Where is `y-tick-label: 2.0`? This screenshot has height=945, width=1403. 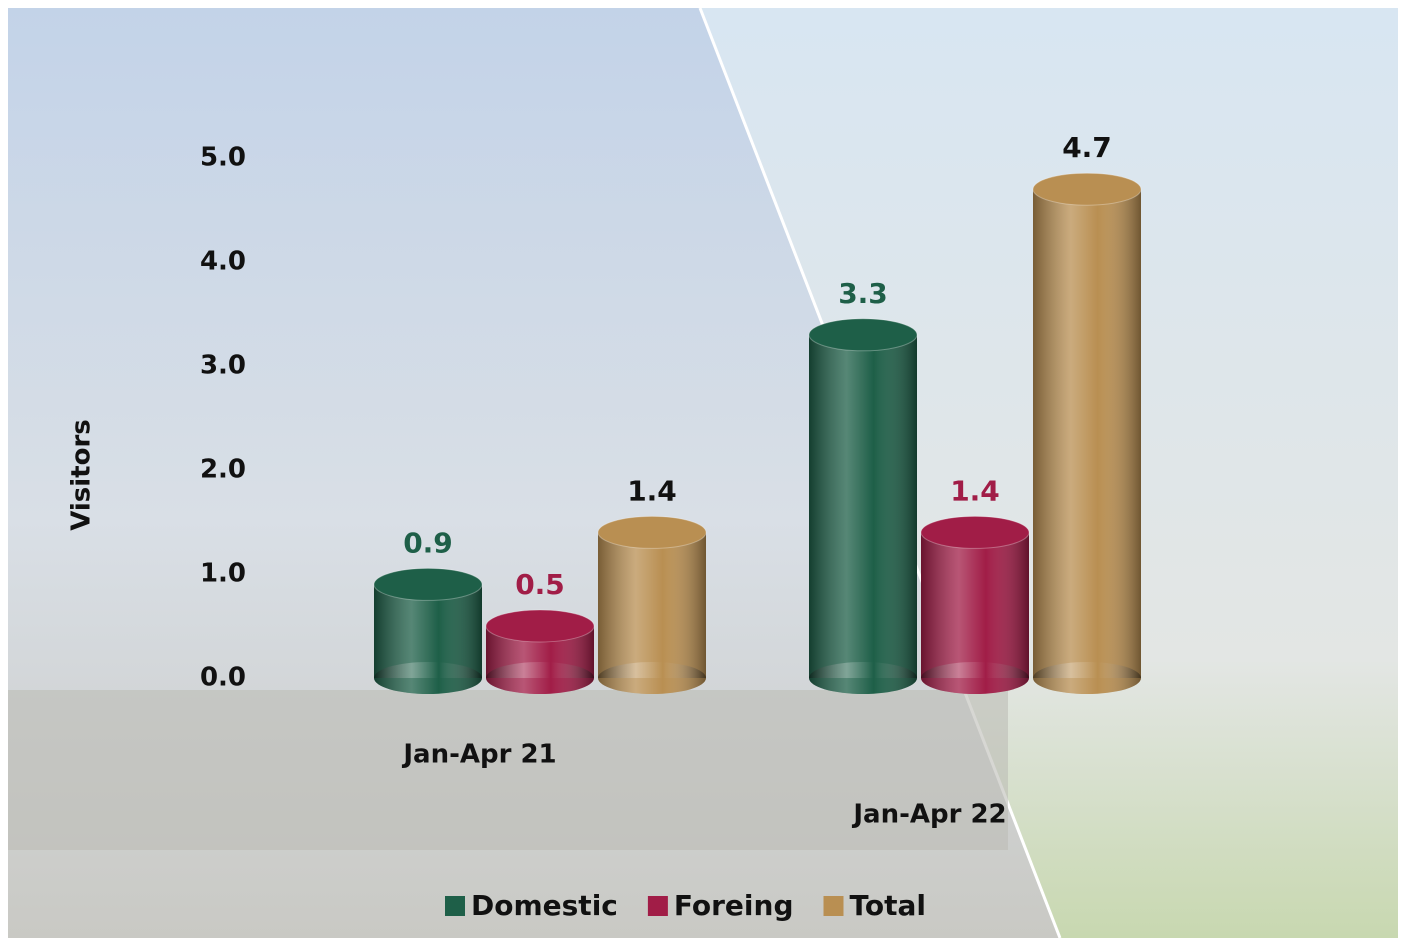 y-tick-label: 2.0 is located at coordinates (223, 470).